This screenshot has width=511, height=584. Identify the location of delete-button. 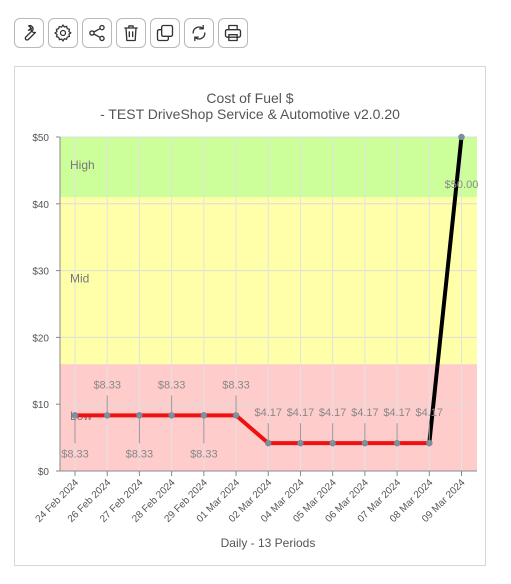
(131, 33).